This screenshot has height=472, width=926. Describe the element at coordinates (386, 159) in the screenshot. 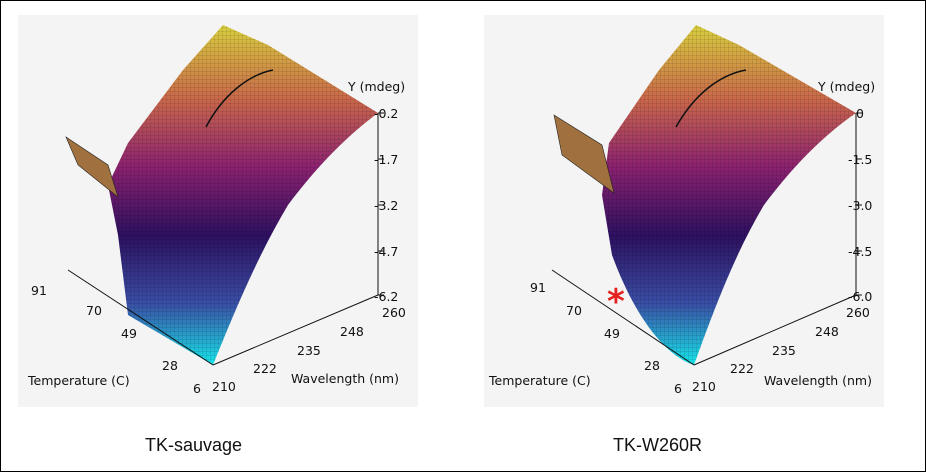

I see `z-tick-label: -1.7` at that location.